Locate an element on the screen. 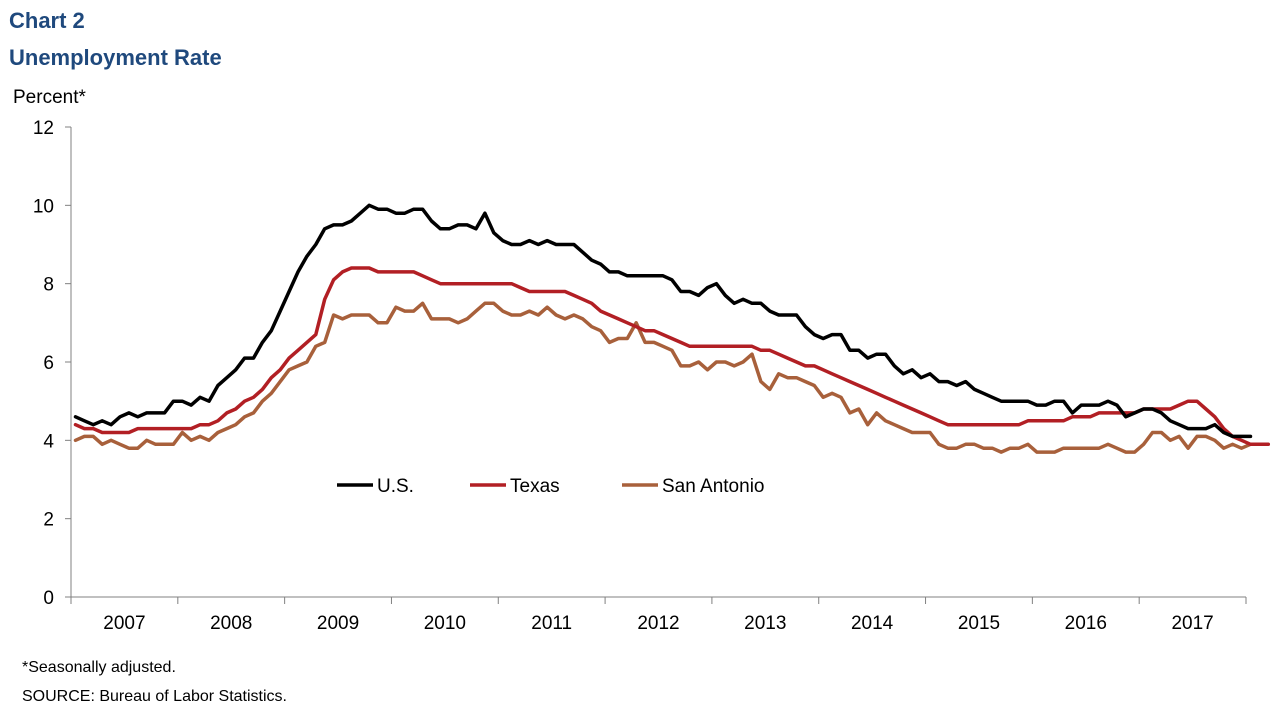 This screenshot has height=727, width=1278. chart-legend: U.S. Texas San Antonio is located at coordinates (550, 486).